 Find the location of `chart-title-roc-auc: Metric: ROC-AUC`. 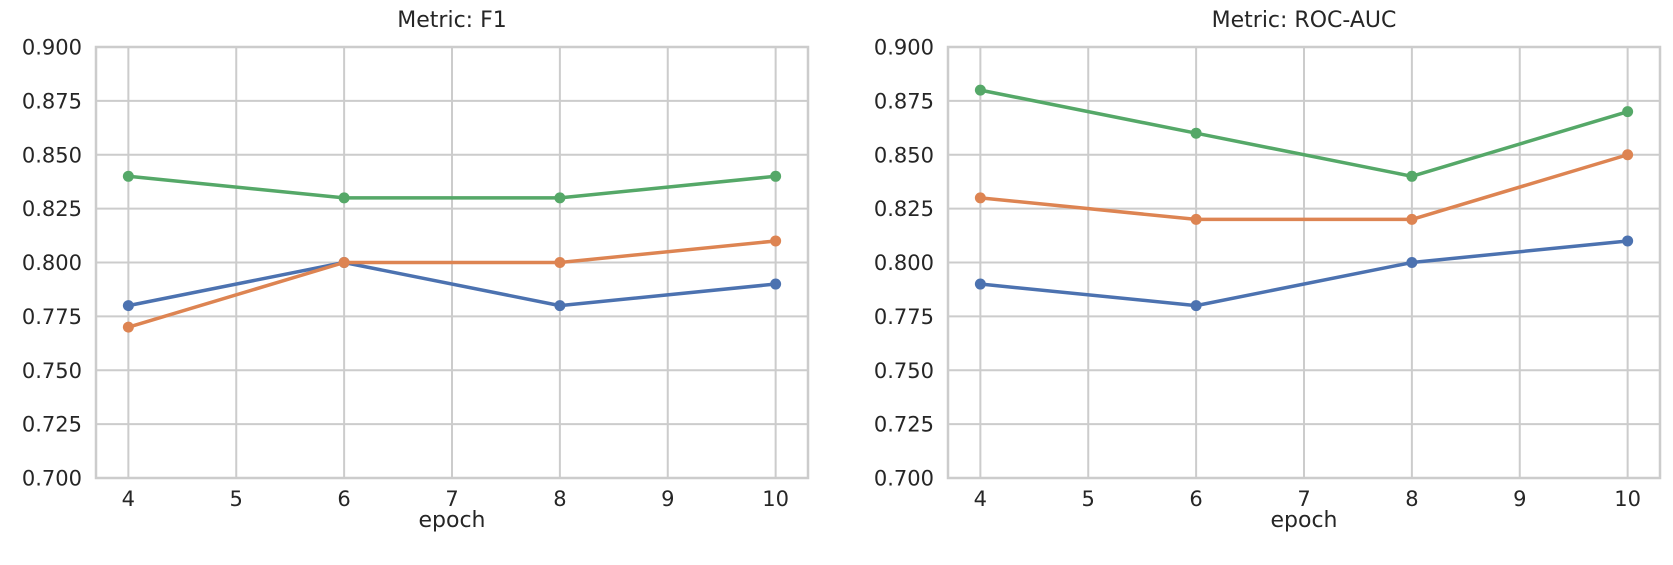

chart-title-roc-auc: Metric: ROC-AUC is located at coordinates (1304, 20).